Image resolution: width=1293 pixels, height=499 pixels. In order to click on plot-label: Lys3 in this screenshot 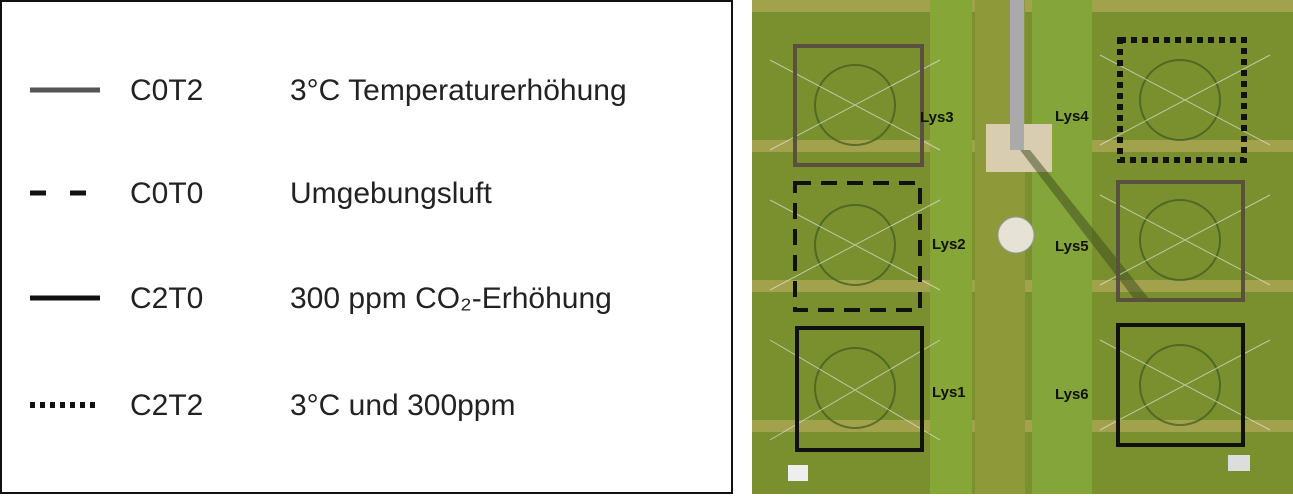, I will do `click(937, 117)`.